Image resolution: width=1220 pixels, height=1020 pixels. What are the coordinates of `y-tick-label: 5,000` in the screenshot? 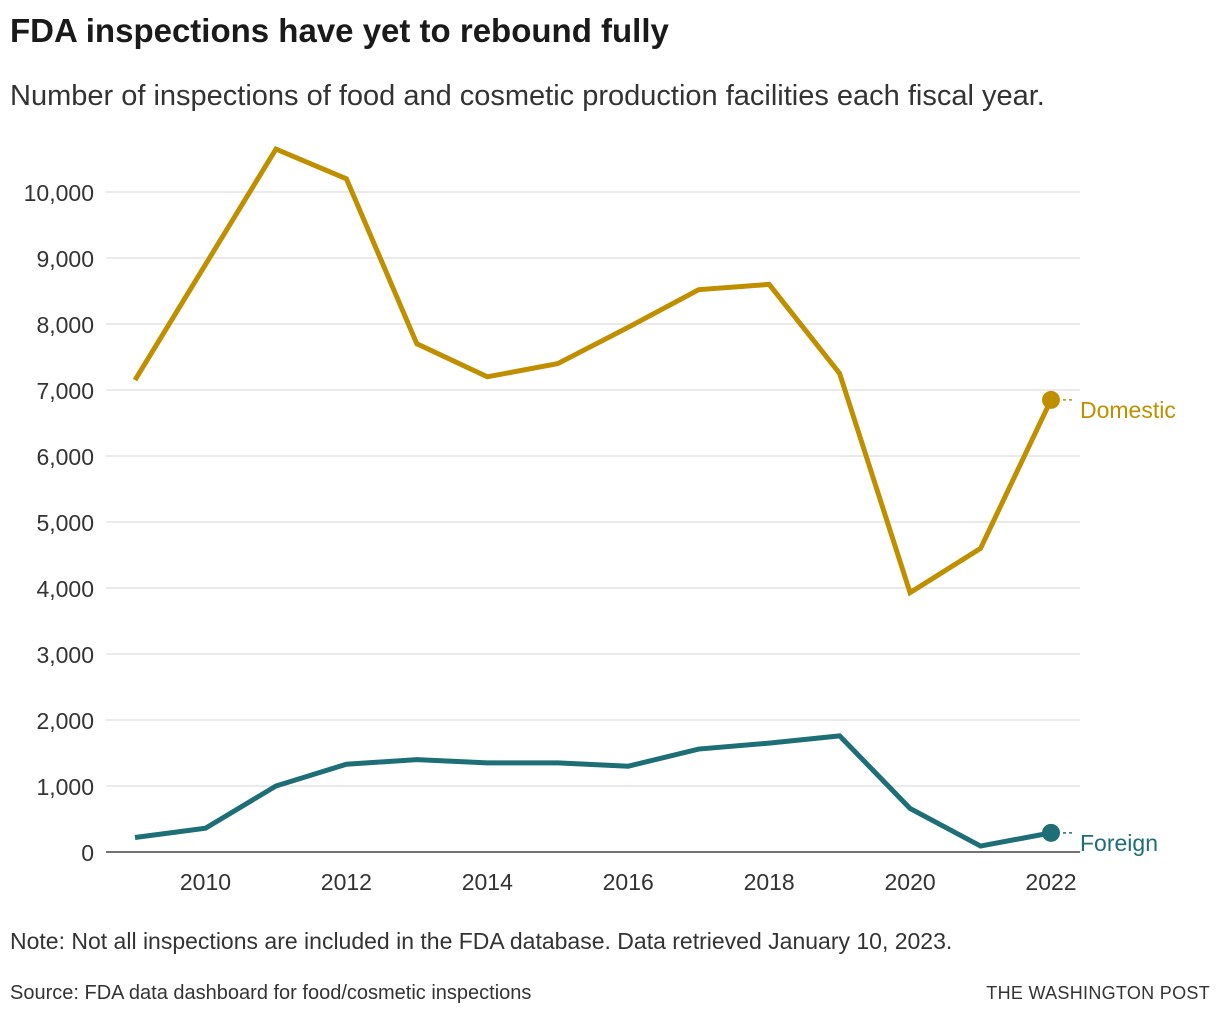 It's located at (65, 523).